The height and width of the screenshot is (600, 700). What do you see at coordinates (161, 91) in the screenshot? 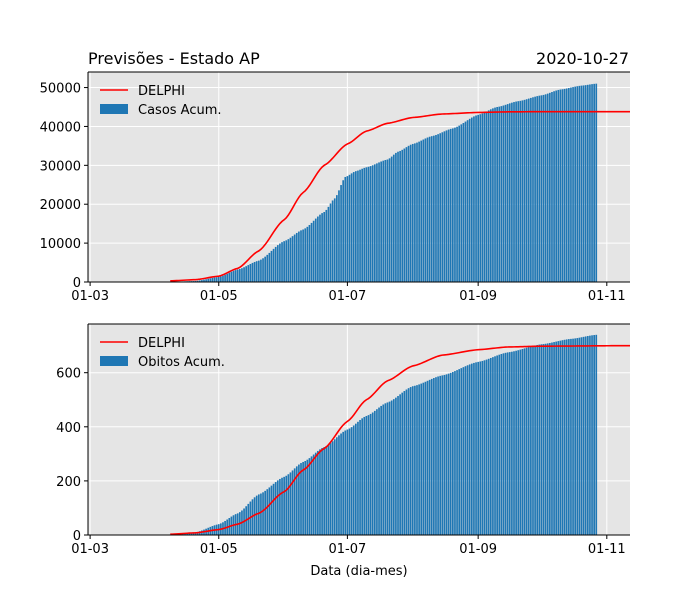
I see `legend-label-delphi: DELPHI` at bounding box center [161, 91].